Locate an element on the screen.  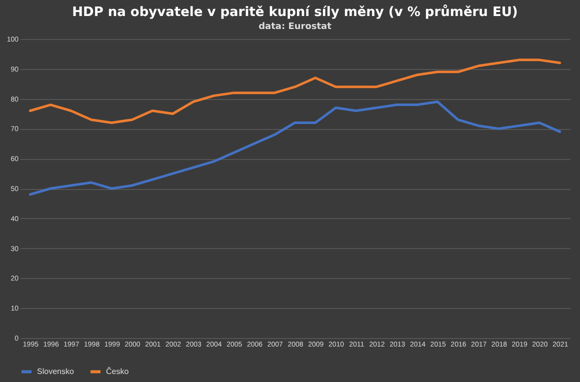
chart-title: HDP na obyvatele v paritě kupní síly měny (v % průměru EU) is located at coordinates (295, 12).